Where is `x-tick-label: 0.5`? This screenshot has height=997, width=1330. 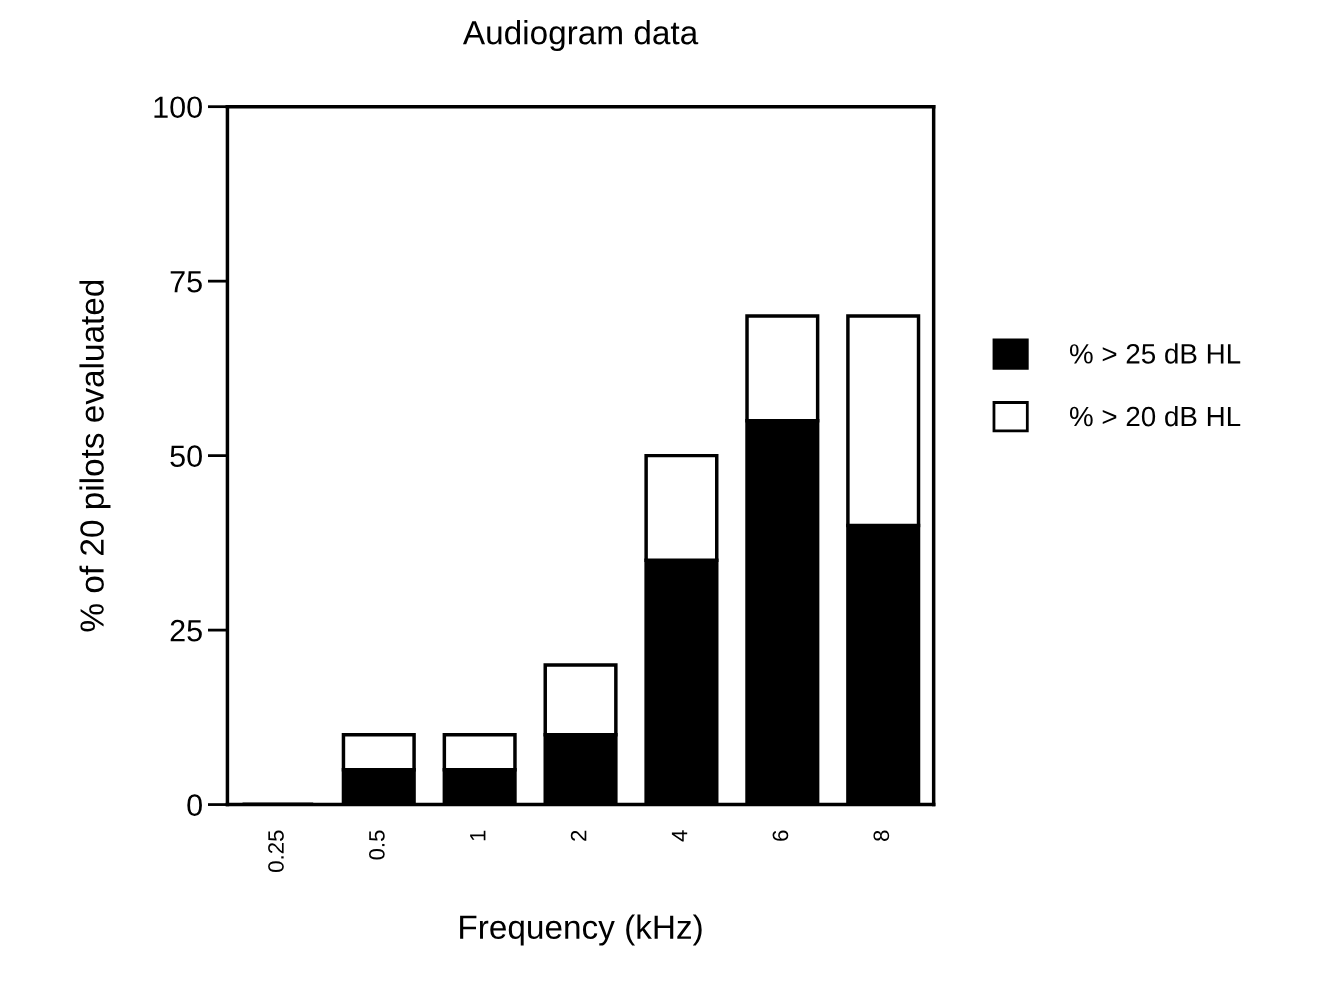
x-tick-label: 0.5 is located at coordinates (376, 845).